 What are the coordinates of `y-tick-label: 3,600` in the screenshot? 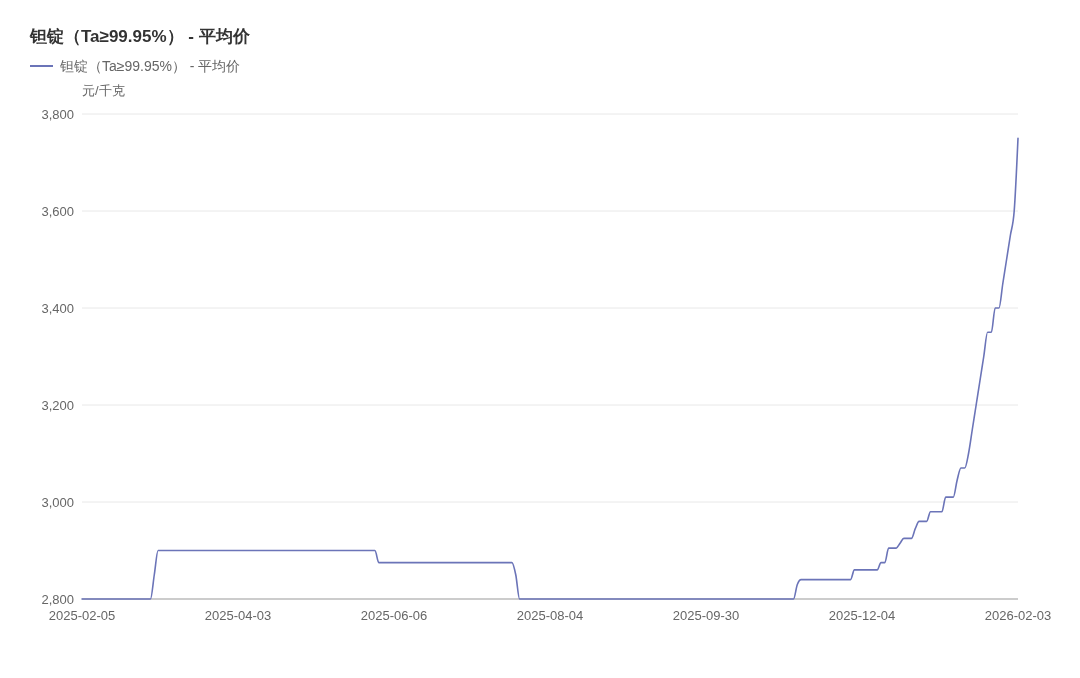 It's located at (57, 211).